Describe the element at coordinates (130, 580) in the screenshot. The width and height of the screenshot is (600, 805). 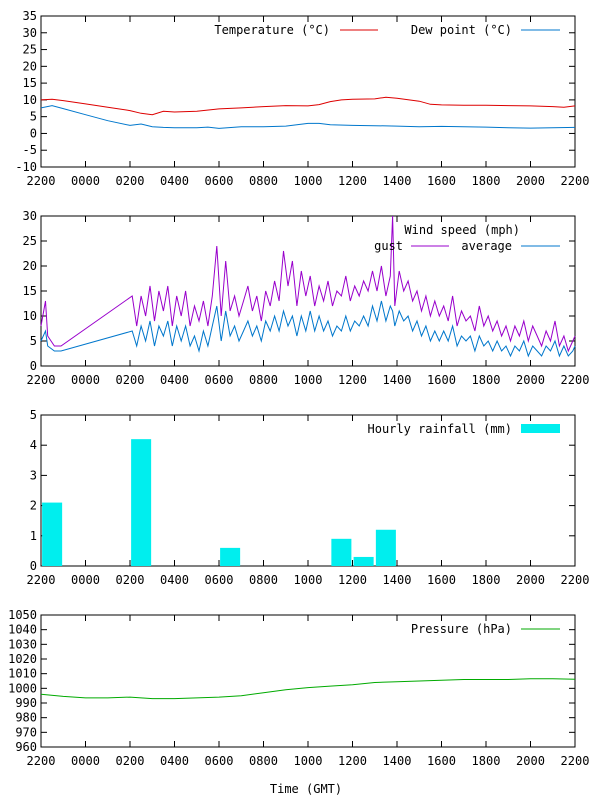
I see `rainfall-x-tick-label: 0200` at that location.